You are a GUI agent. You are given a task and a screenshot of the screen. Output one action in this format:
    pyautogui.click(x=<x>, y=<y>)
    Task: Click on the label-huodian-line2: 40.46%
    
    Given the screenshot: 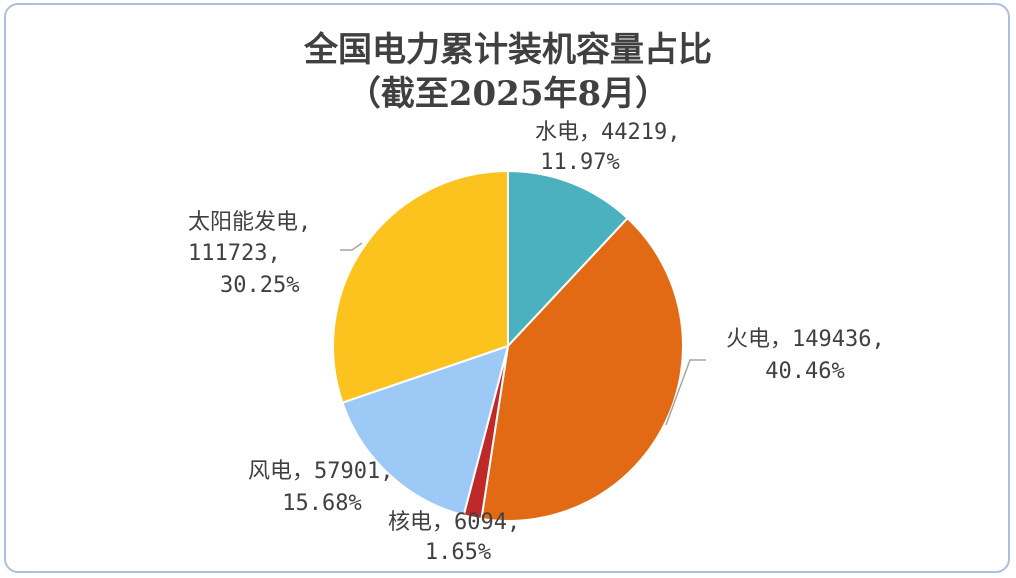 What is the action you would take?
    pyautogui.click(x=804, y=371)
    